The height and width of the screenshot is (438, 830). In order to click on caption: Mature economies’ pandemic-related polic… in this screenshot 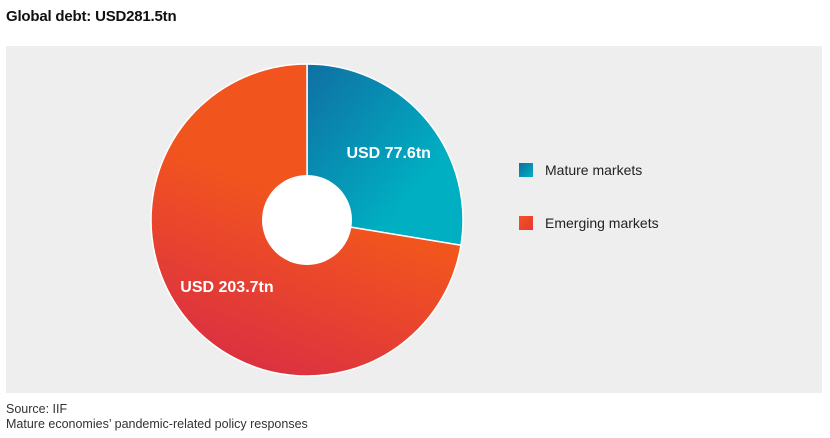, I will do `click(157, 424)`.